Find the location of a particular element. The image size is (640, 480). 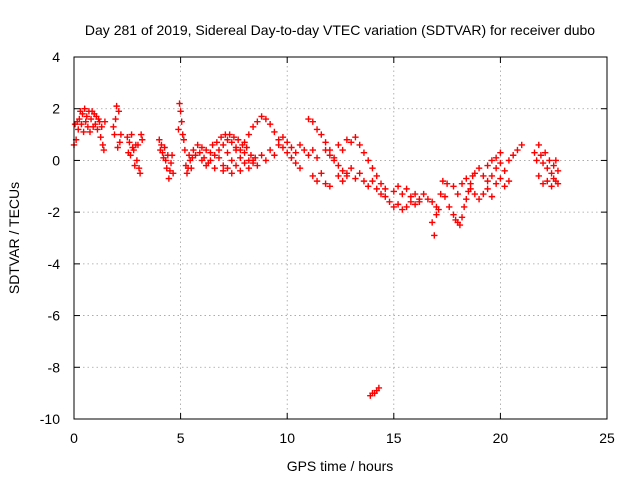

x-tick-label: 25 is located at coordinates (607, 438).